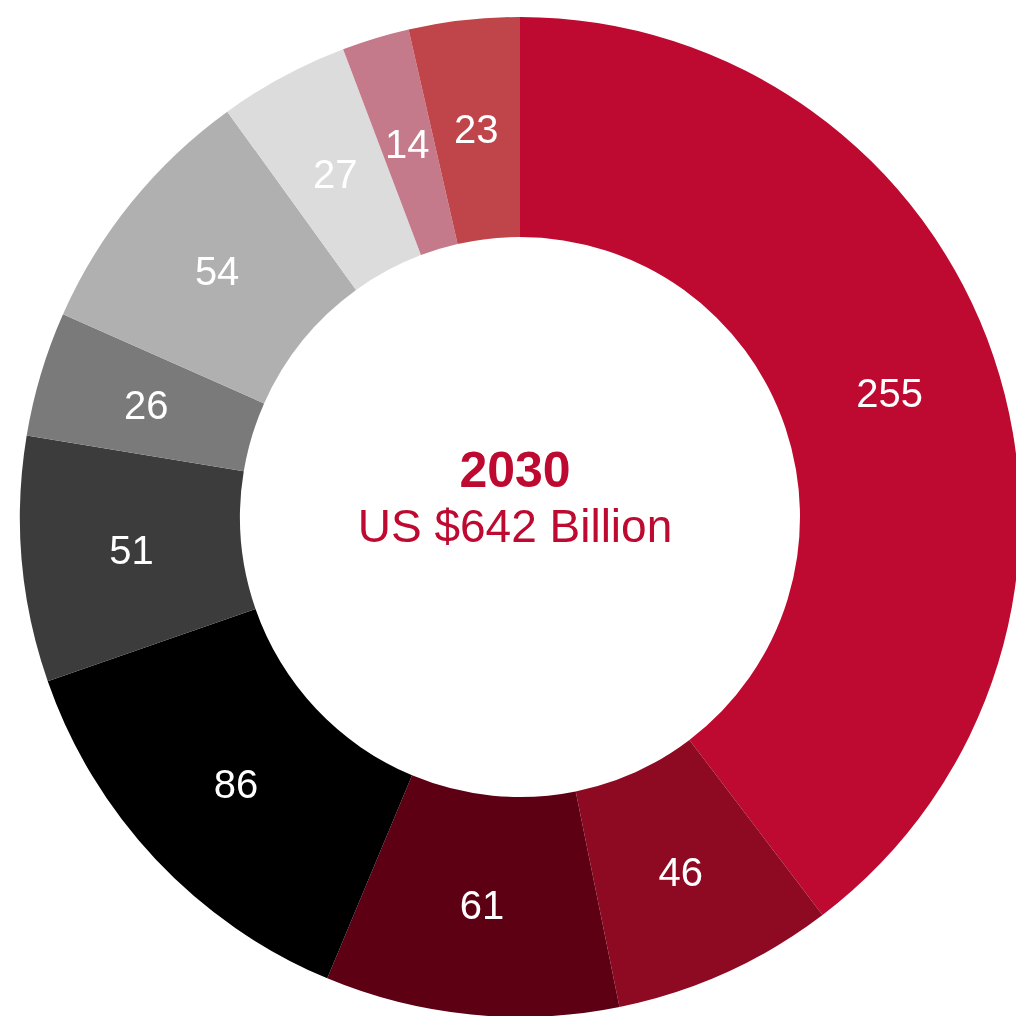 Image resolution: width=1024 pixels, height=1024 pixels. I want to click on text: 2030, so click(515, 470).